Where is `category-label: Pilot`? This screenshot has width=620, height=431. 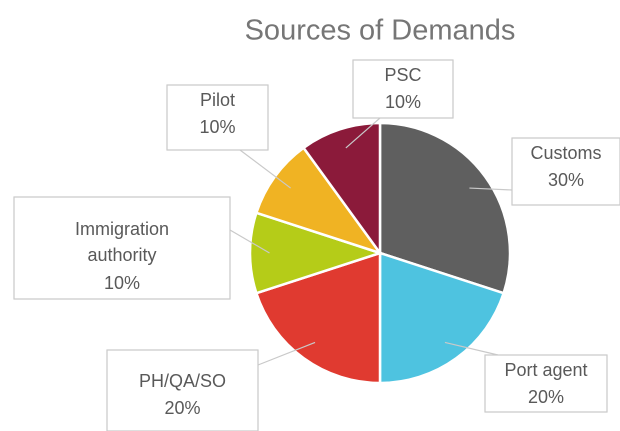 category-label: Pilot is located at coordinates (217, 100).